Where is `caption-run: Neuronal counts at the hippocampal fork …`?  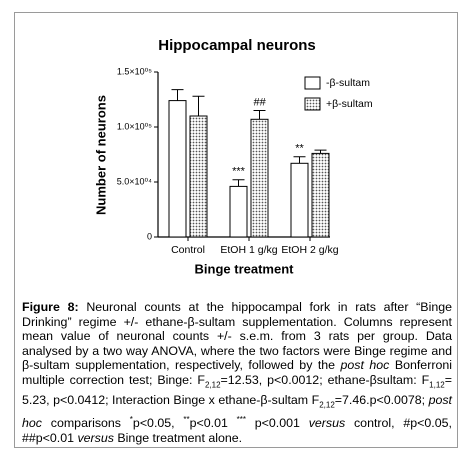 caption-run: Neuronal counts at the hippocampal fork … is located at coordinates (237, 336).